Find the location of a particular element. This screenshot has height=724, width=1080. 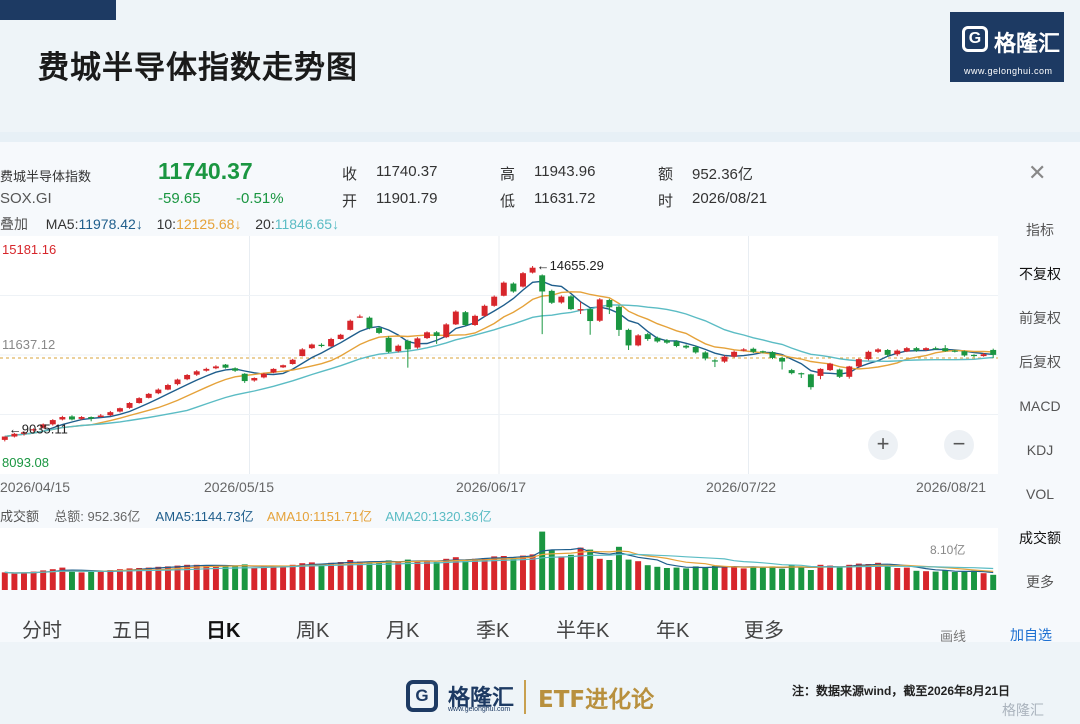

tab-yearly-k: 年K is located at coordinates (673, 631).